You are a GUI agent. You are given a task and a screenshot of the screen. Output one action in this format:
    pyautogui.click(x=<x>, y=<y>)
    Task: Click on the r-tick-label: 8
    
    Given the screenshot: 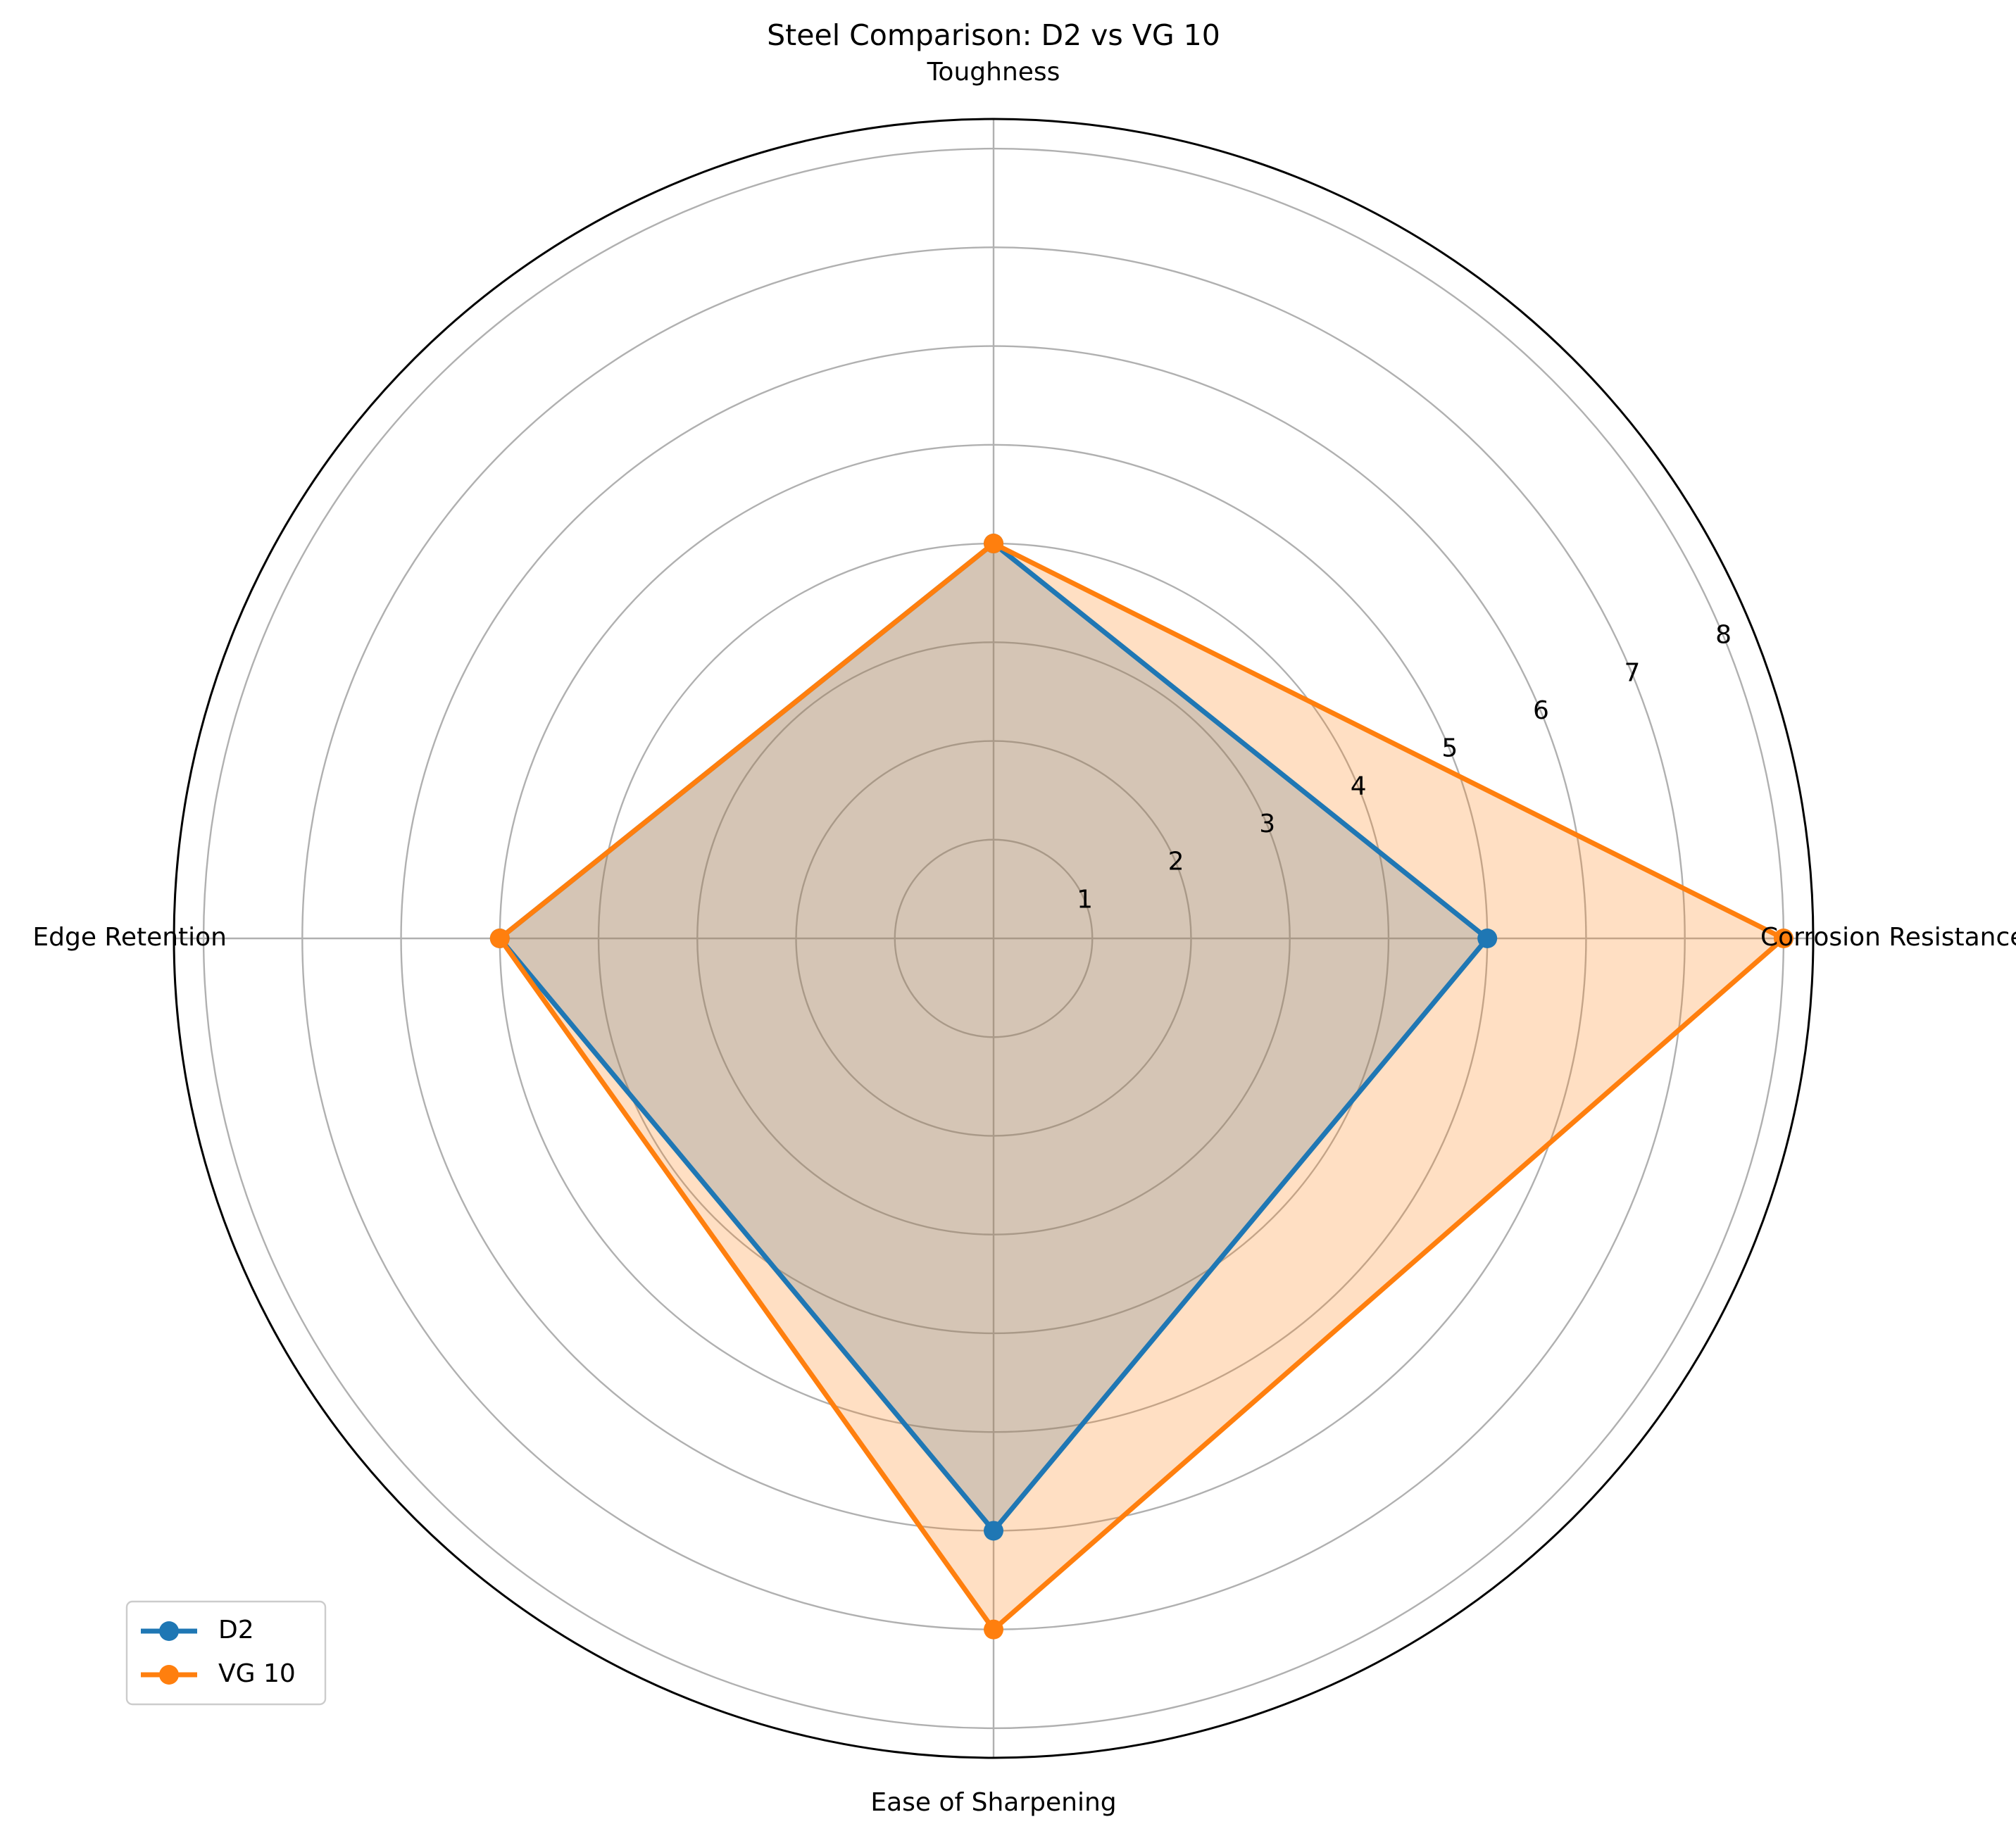 What is the action you would take?
    pyautogui.click(x=1723, y=635)
    